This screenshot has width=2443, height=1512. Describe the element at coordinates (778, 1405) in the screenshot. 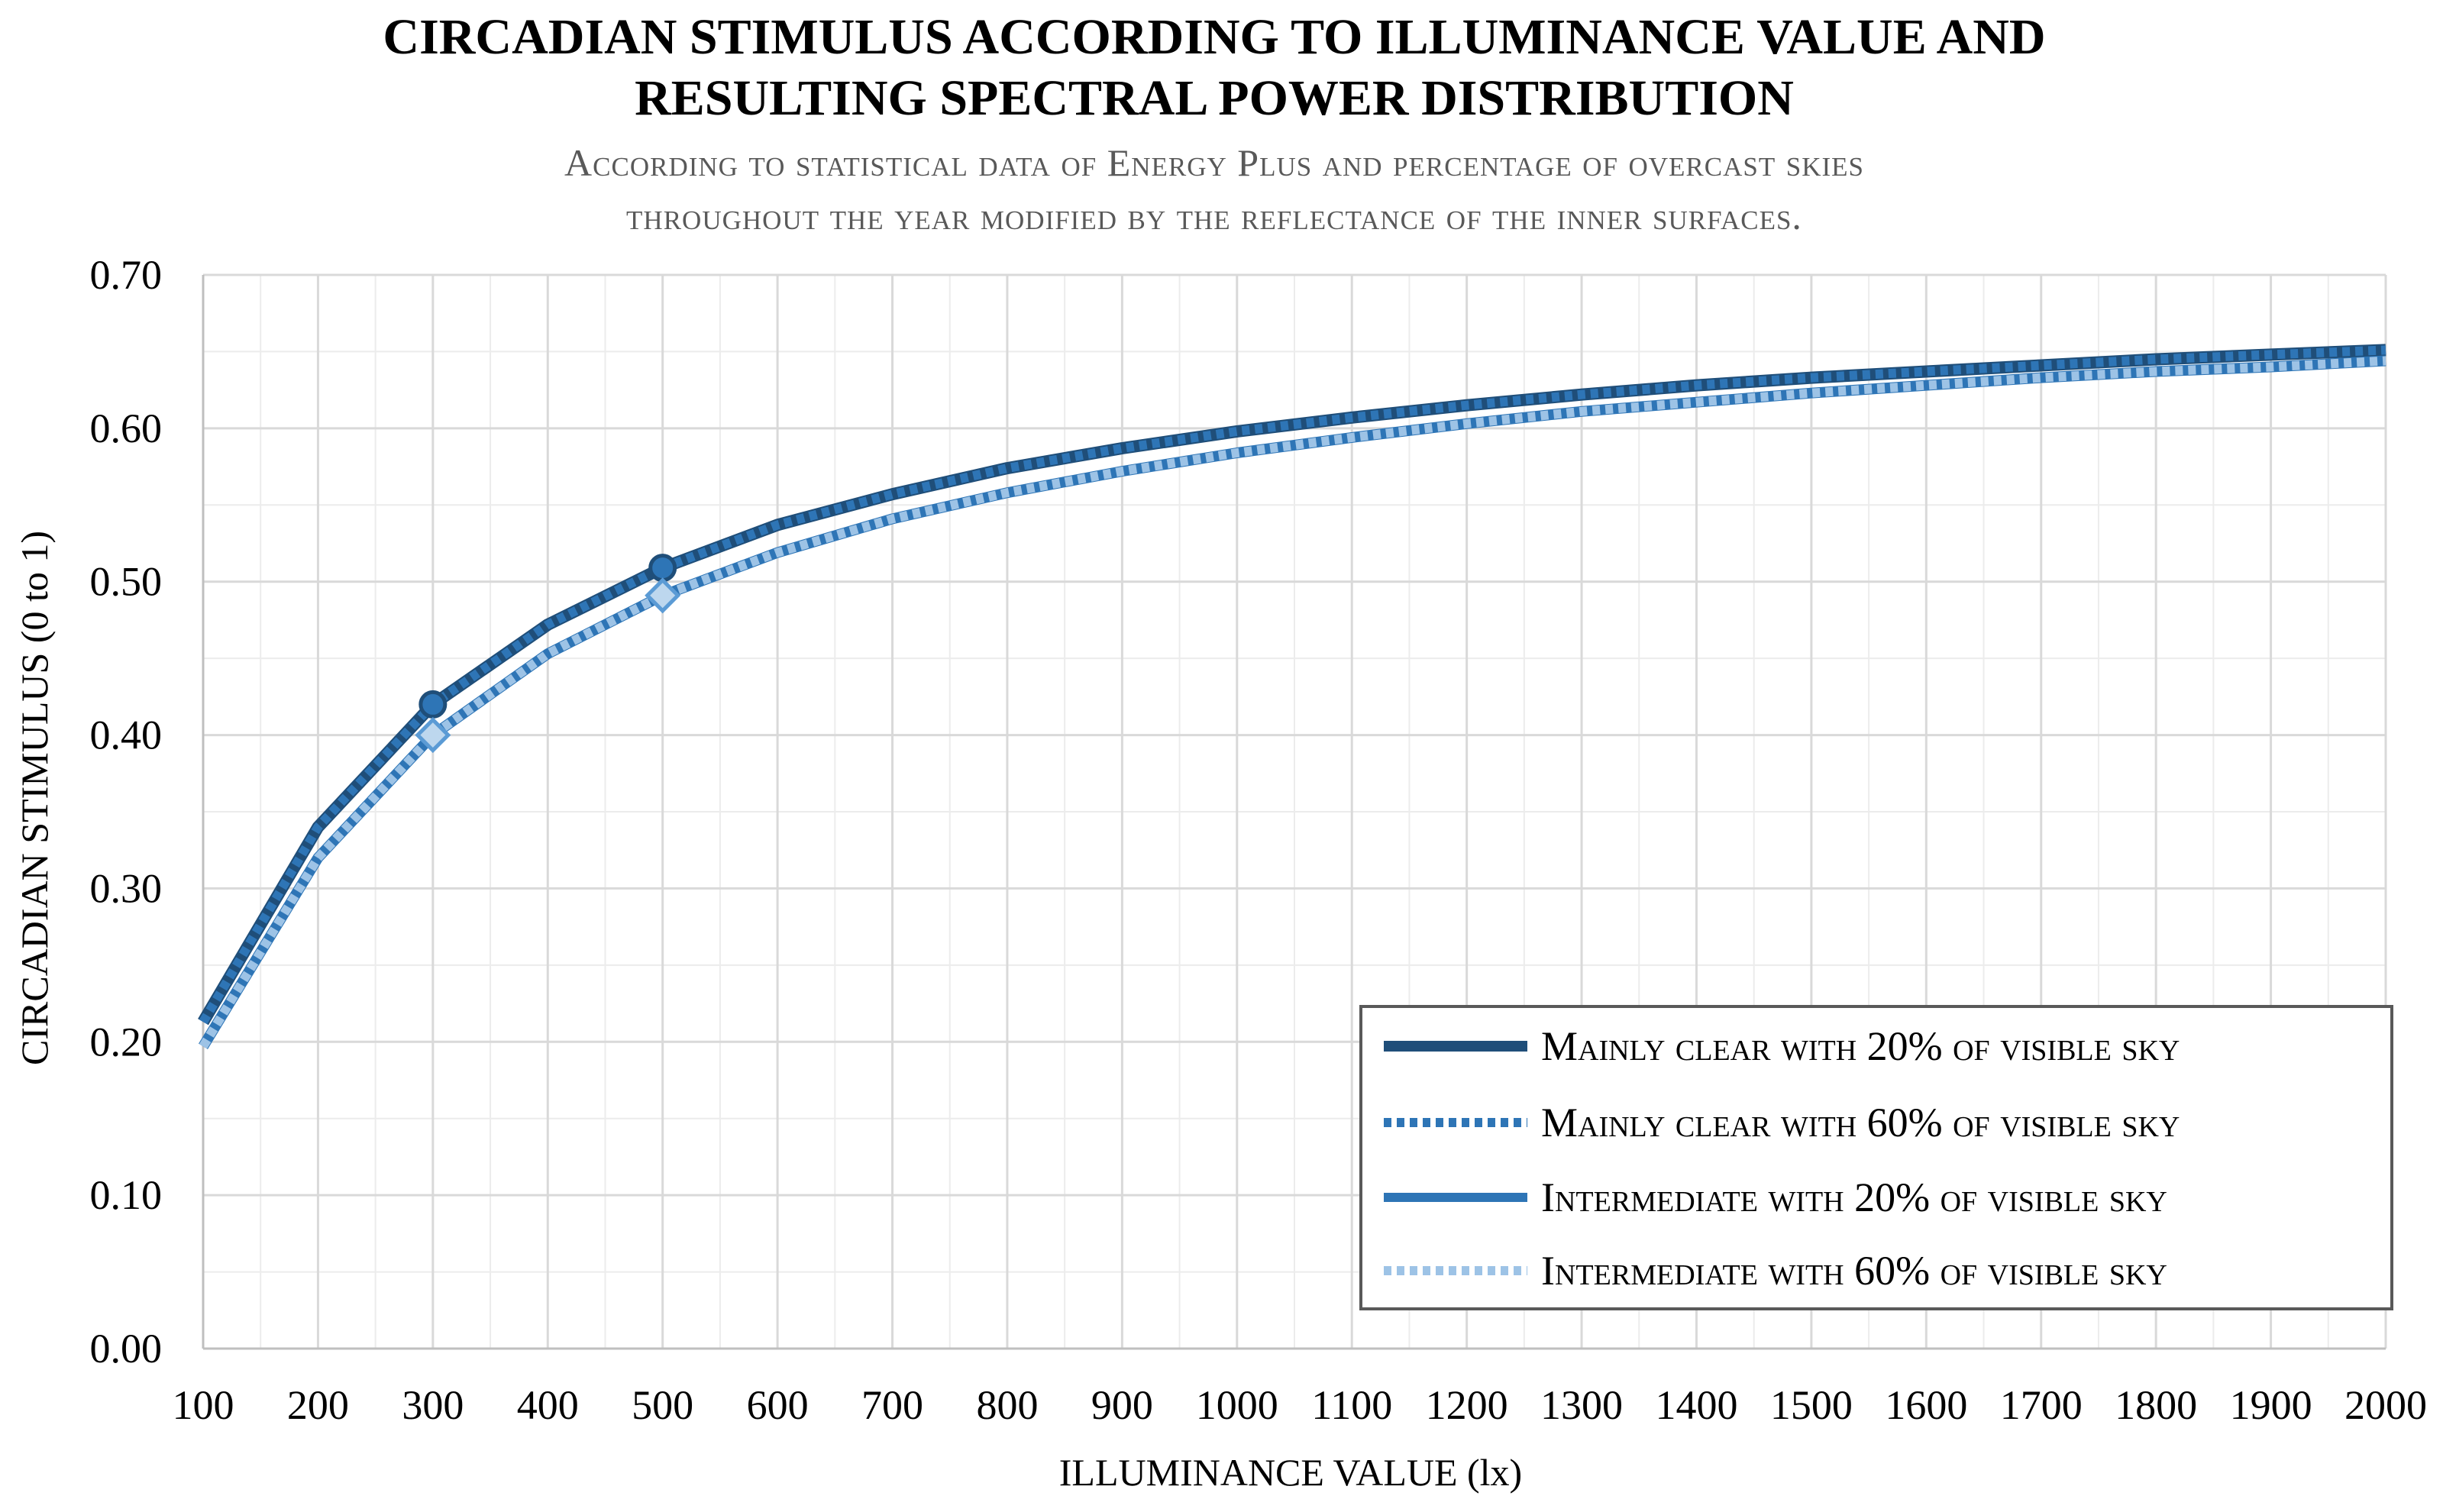

I see `x-tick-label: 600` at that location.